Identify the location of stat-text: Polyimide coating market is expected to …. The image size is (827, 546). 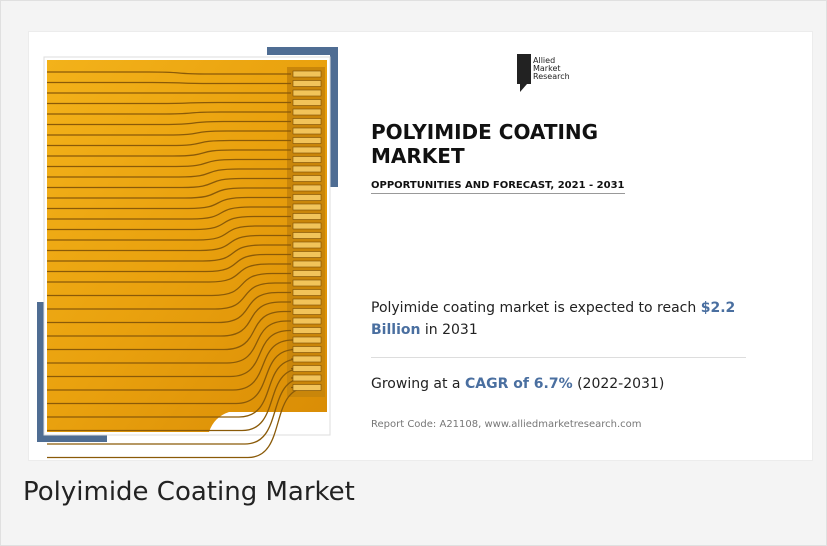
(534, 308).